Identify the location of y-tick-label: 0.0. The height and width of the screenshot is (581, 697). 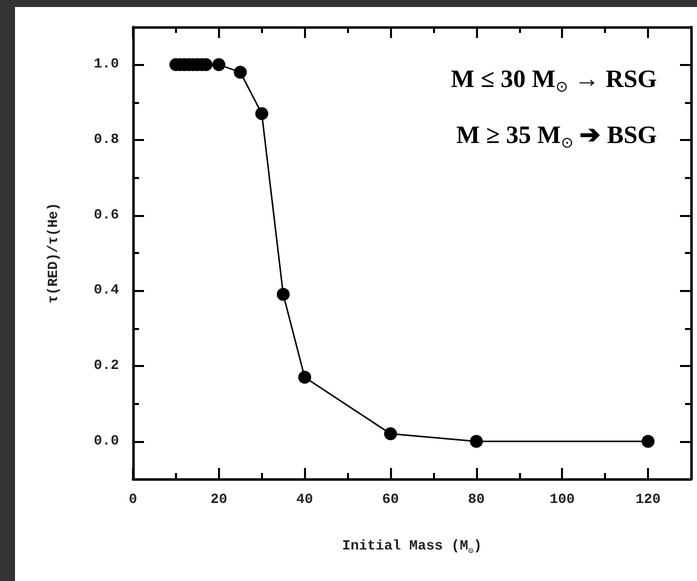
(106, 441).